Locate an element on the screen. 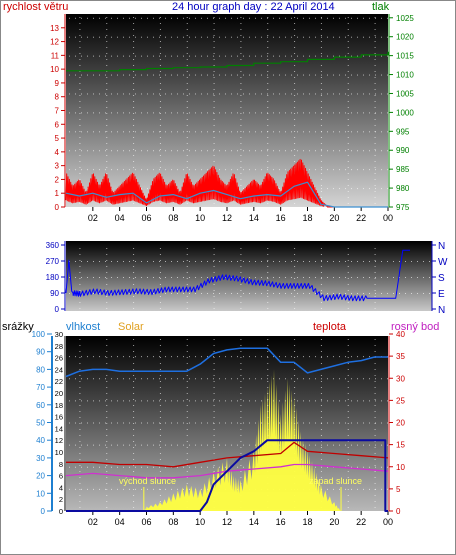 This screenshot has width=456, height=555. compass-label: E is located at coordinates (441, 294).